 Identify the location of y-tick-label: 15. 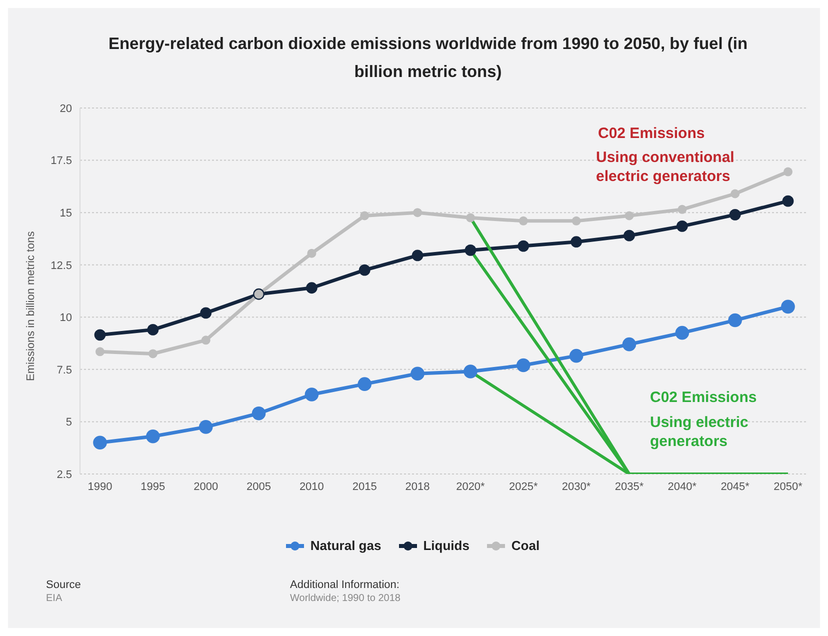
(66, 213).